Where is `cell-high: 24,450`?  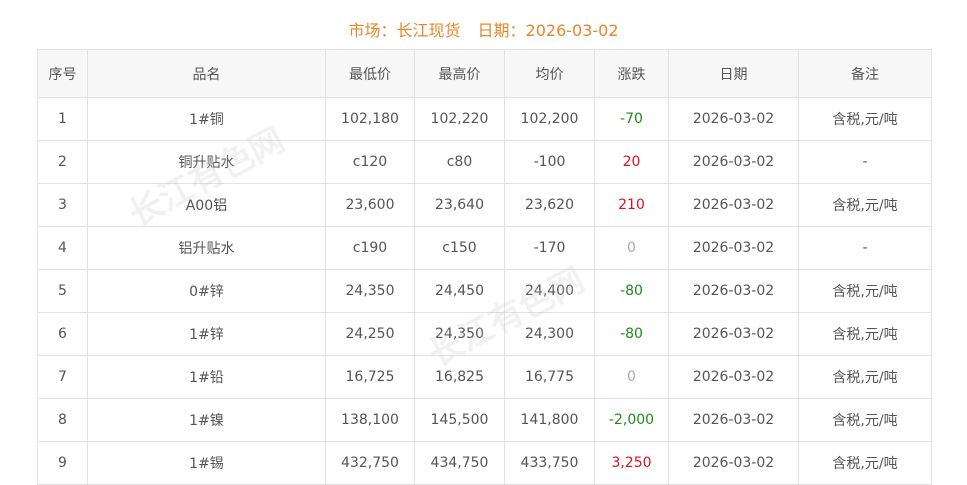 cell-high: 24,450 is located at coordinates (459, 291).